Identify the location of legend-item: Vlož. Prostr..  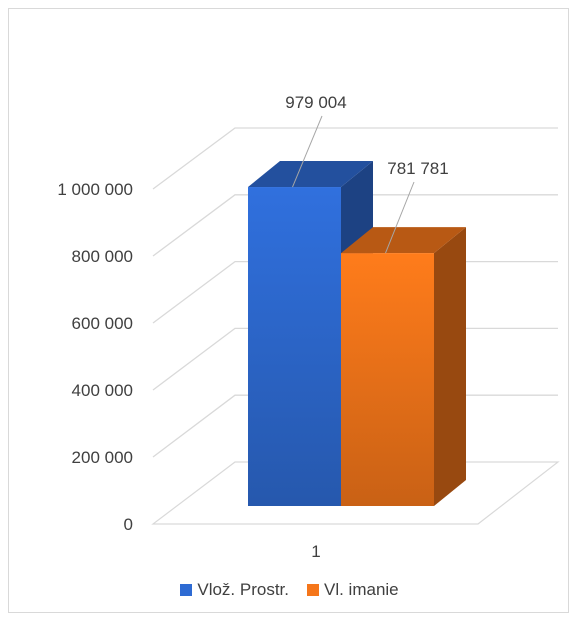
(234, 590).